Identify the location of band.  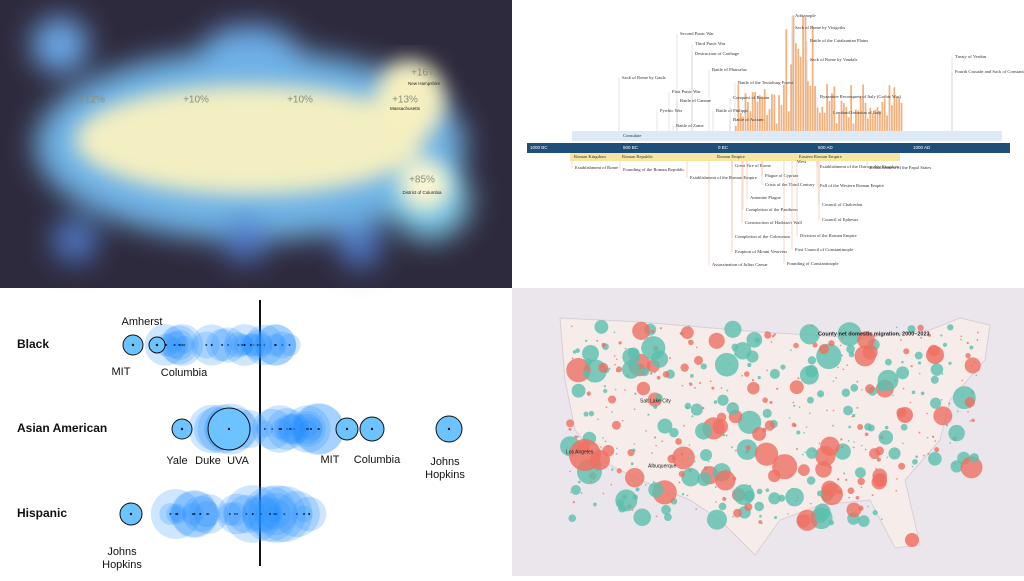
(787, 136).